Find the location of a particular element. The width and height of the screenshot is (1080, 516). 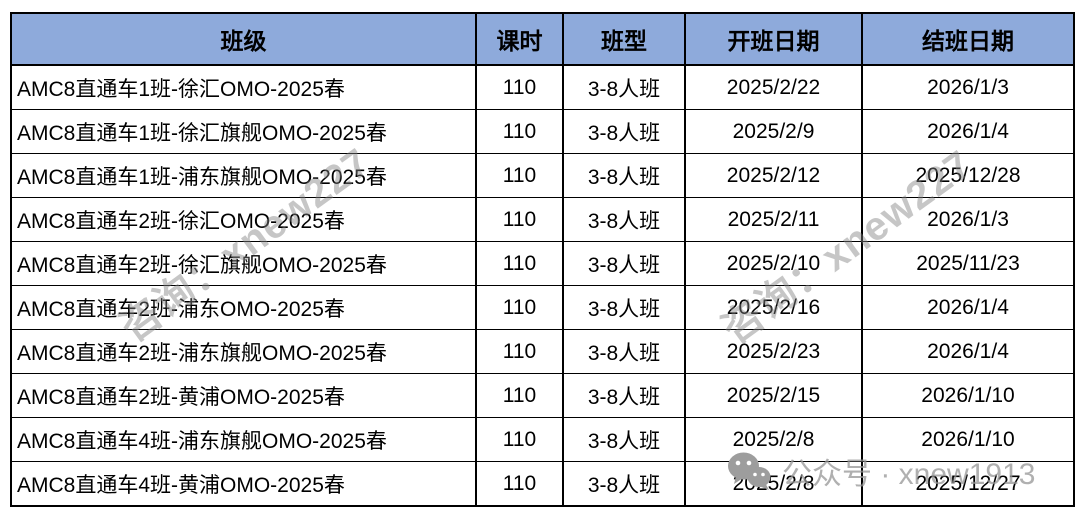

cell-class-name: AMC8直通车1班-浦东旗舰OMO-2025春 is located at coordinates (243, 175).